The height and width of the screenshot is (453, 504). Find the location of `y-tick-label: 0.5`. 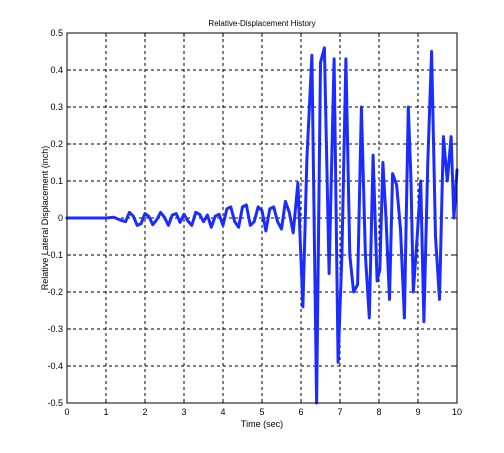

y-tick-label: 0.5 is located at coordinates (56, 33).